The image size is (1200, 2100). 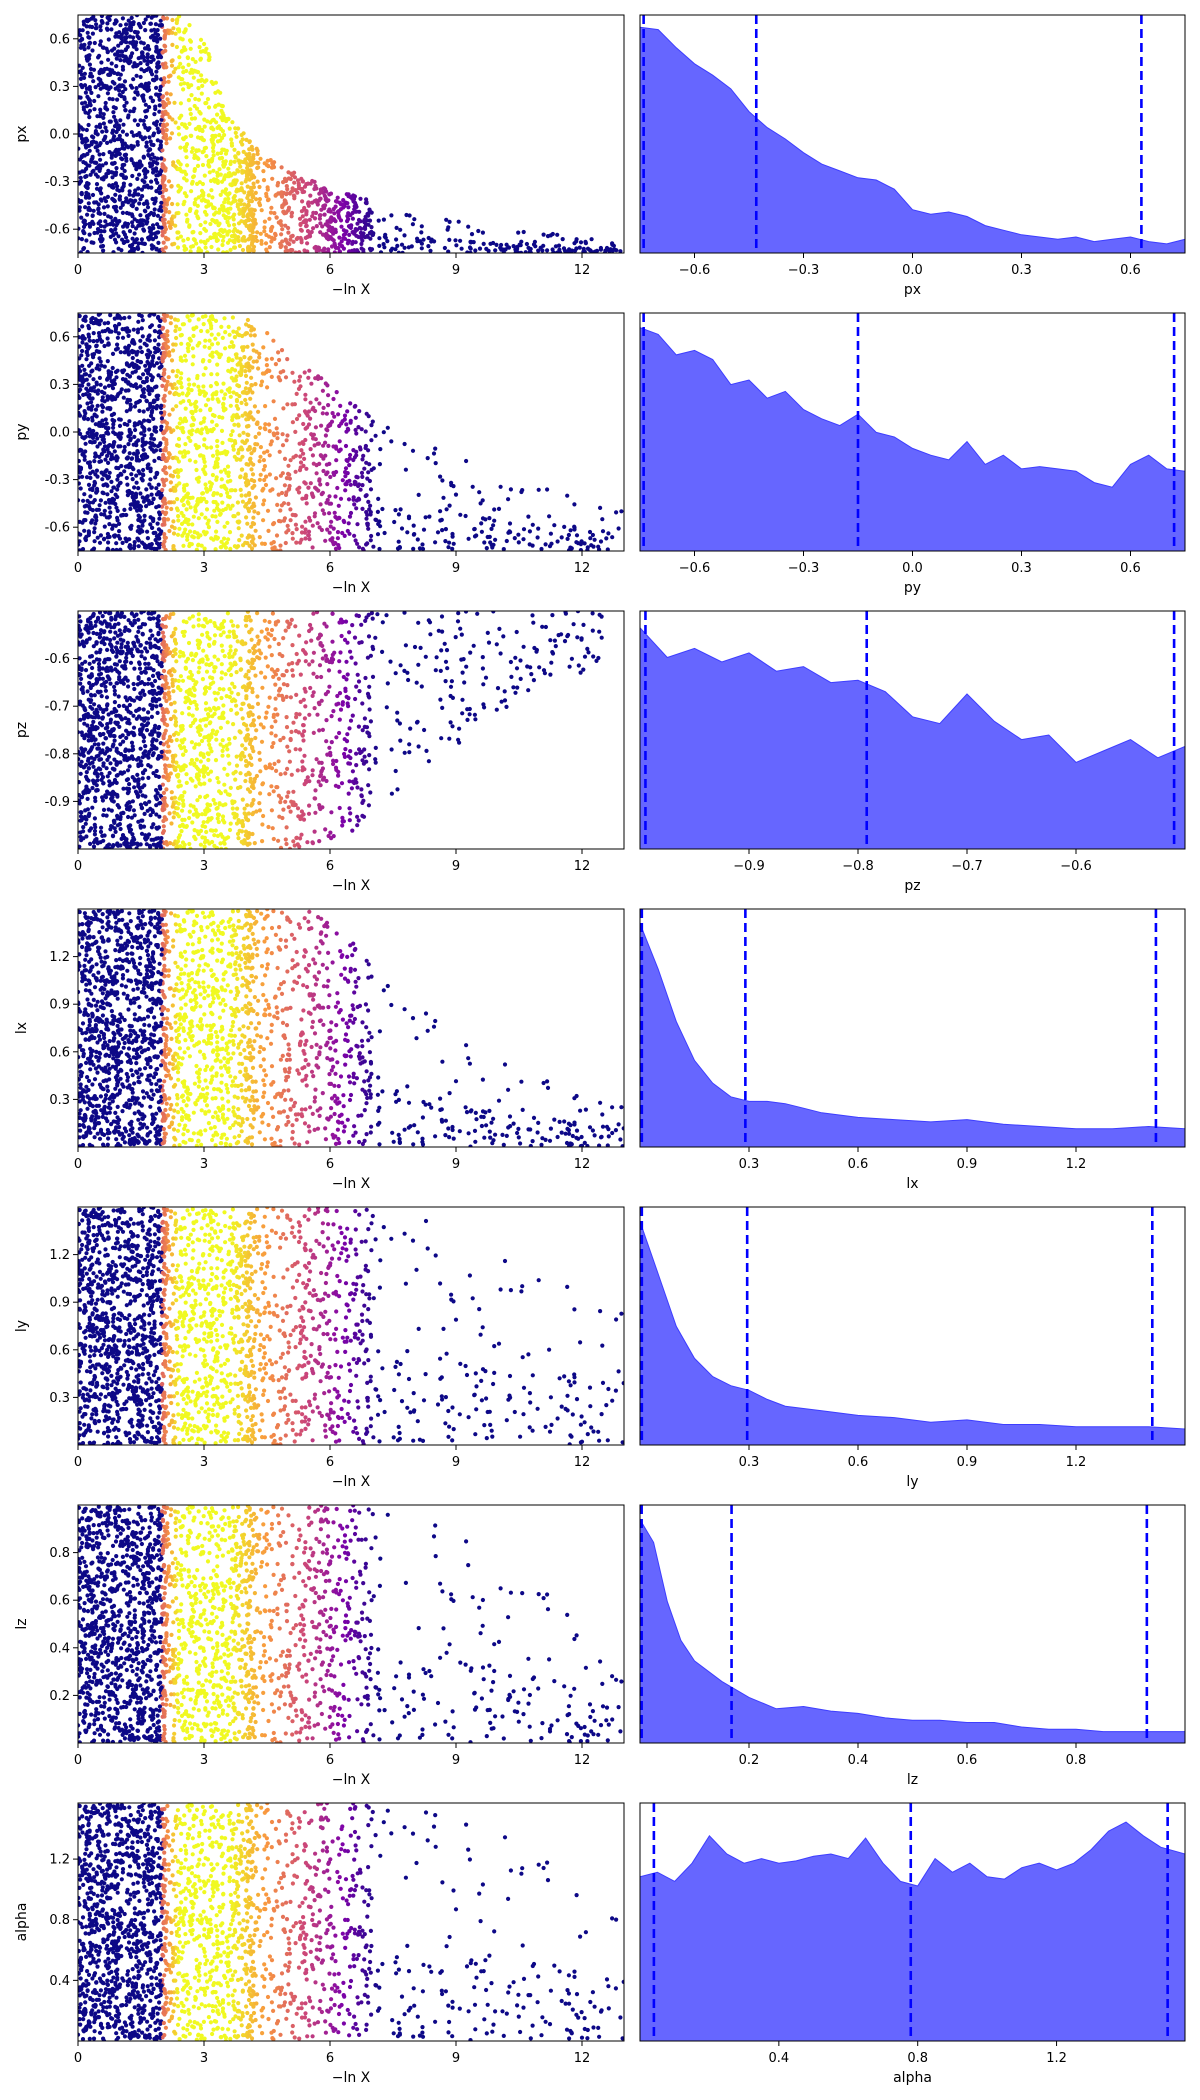 What do you see at coordinates (283, 738) in the screenshot?
I see `pz-trace-point` at bounding box center [283, 738].